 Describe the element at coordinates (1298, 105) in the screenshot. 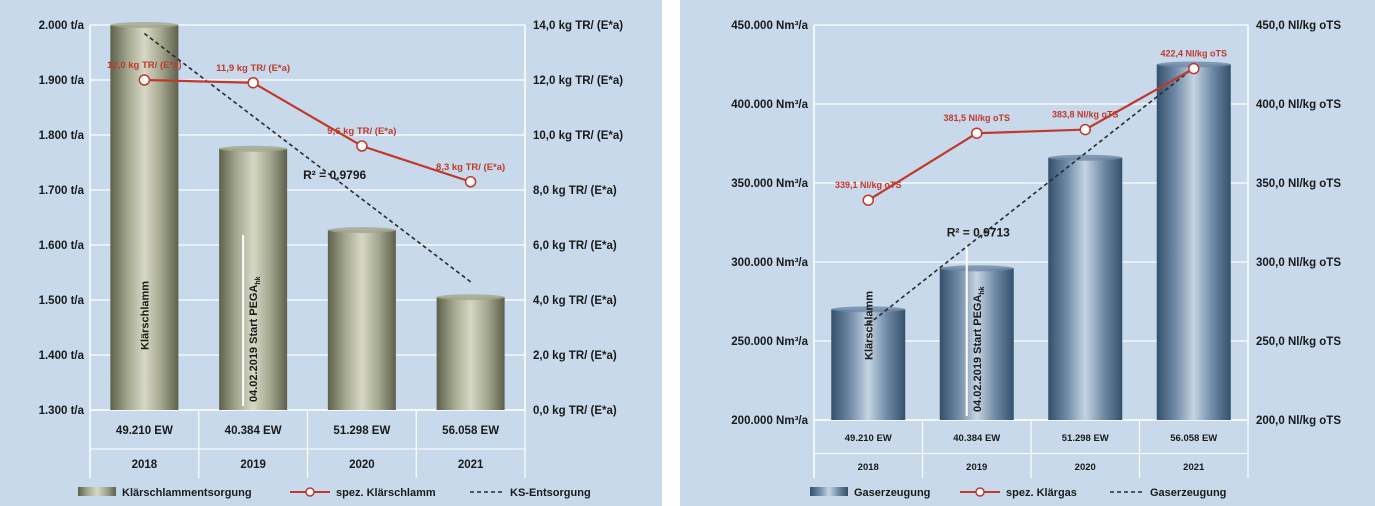

I see `right-axis-tick-label: 400,0 Nl/kg oTS` at that location.